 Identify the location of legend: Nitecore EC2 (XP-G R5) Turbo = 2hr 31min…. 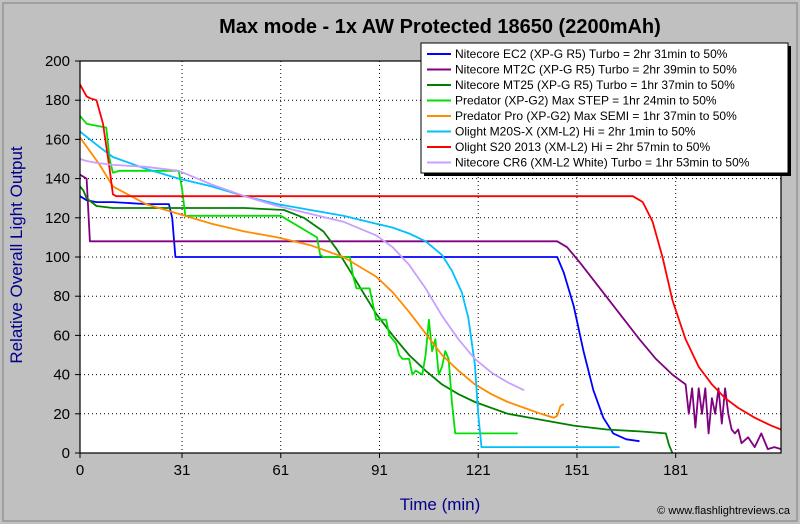
(605, 109).